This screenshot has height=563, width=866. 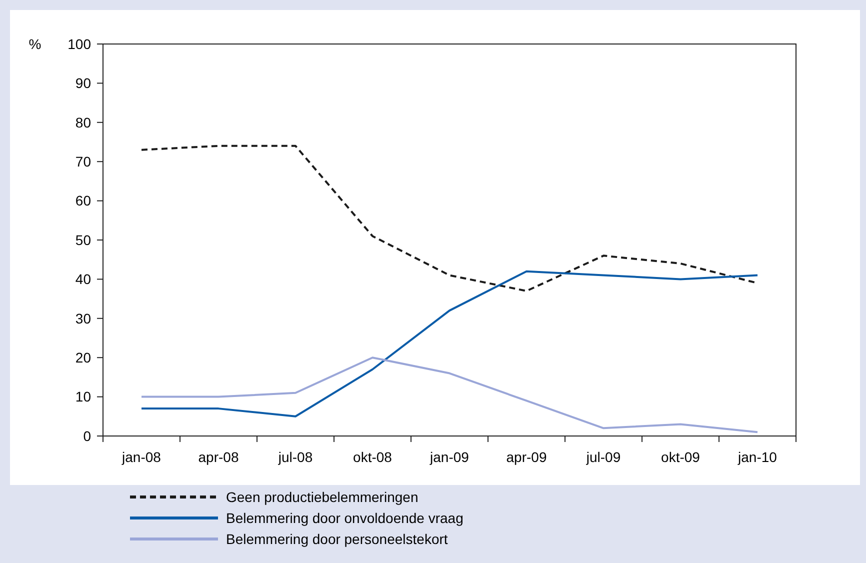 I want to click on y-tick-label: 70, so click(x=83, y=162).